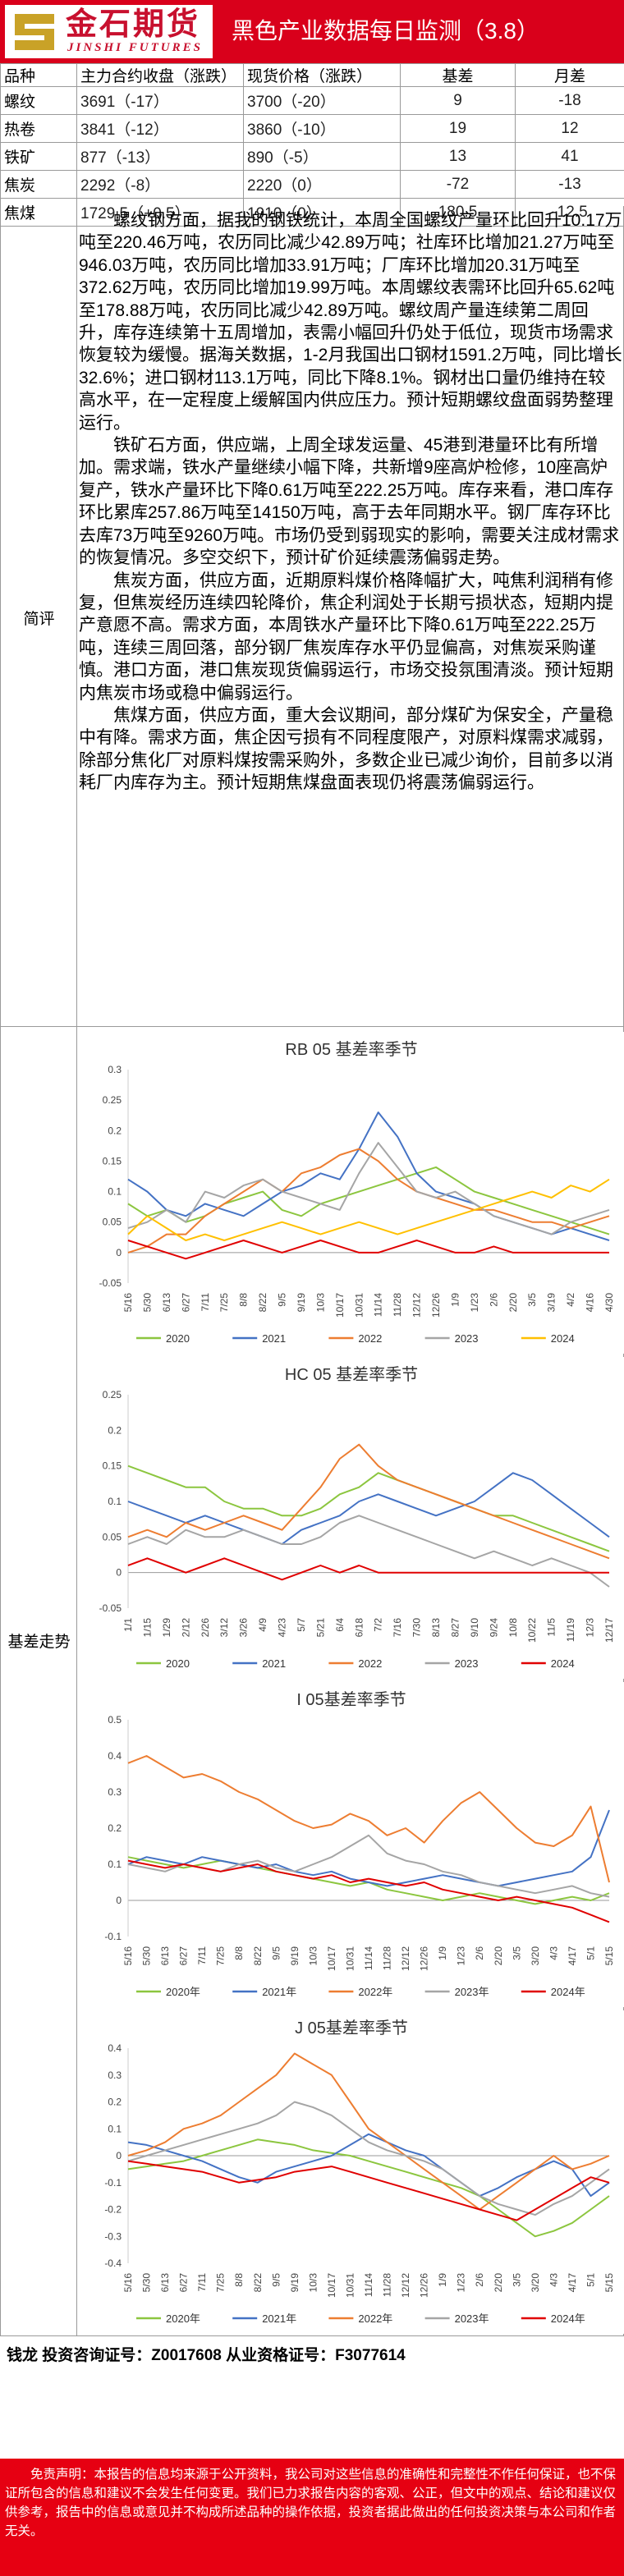 The width and height of the screenshot is (624, 2576). What do you see at coordinates (160, 129) in the screenshot?
I see `futures-close: 3841（-12）` at bounding box center [160, 129].